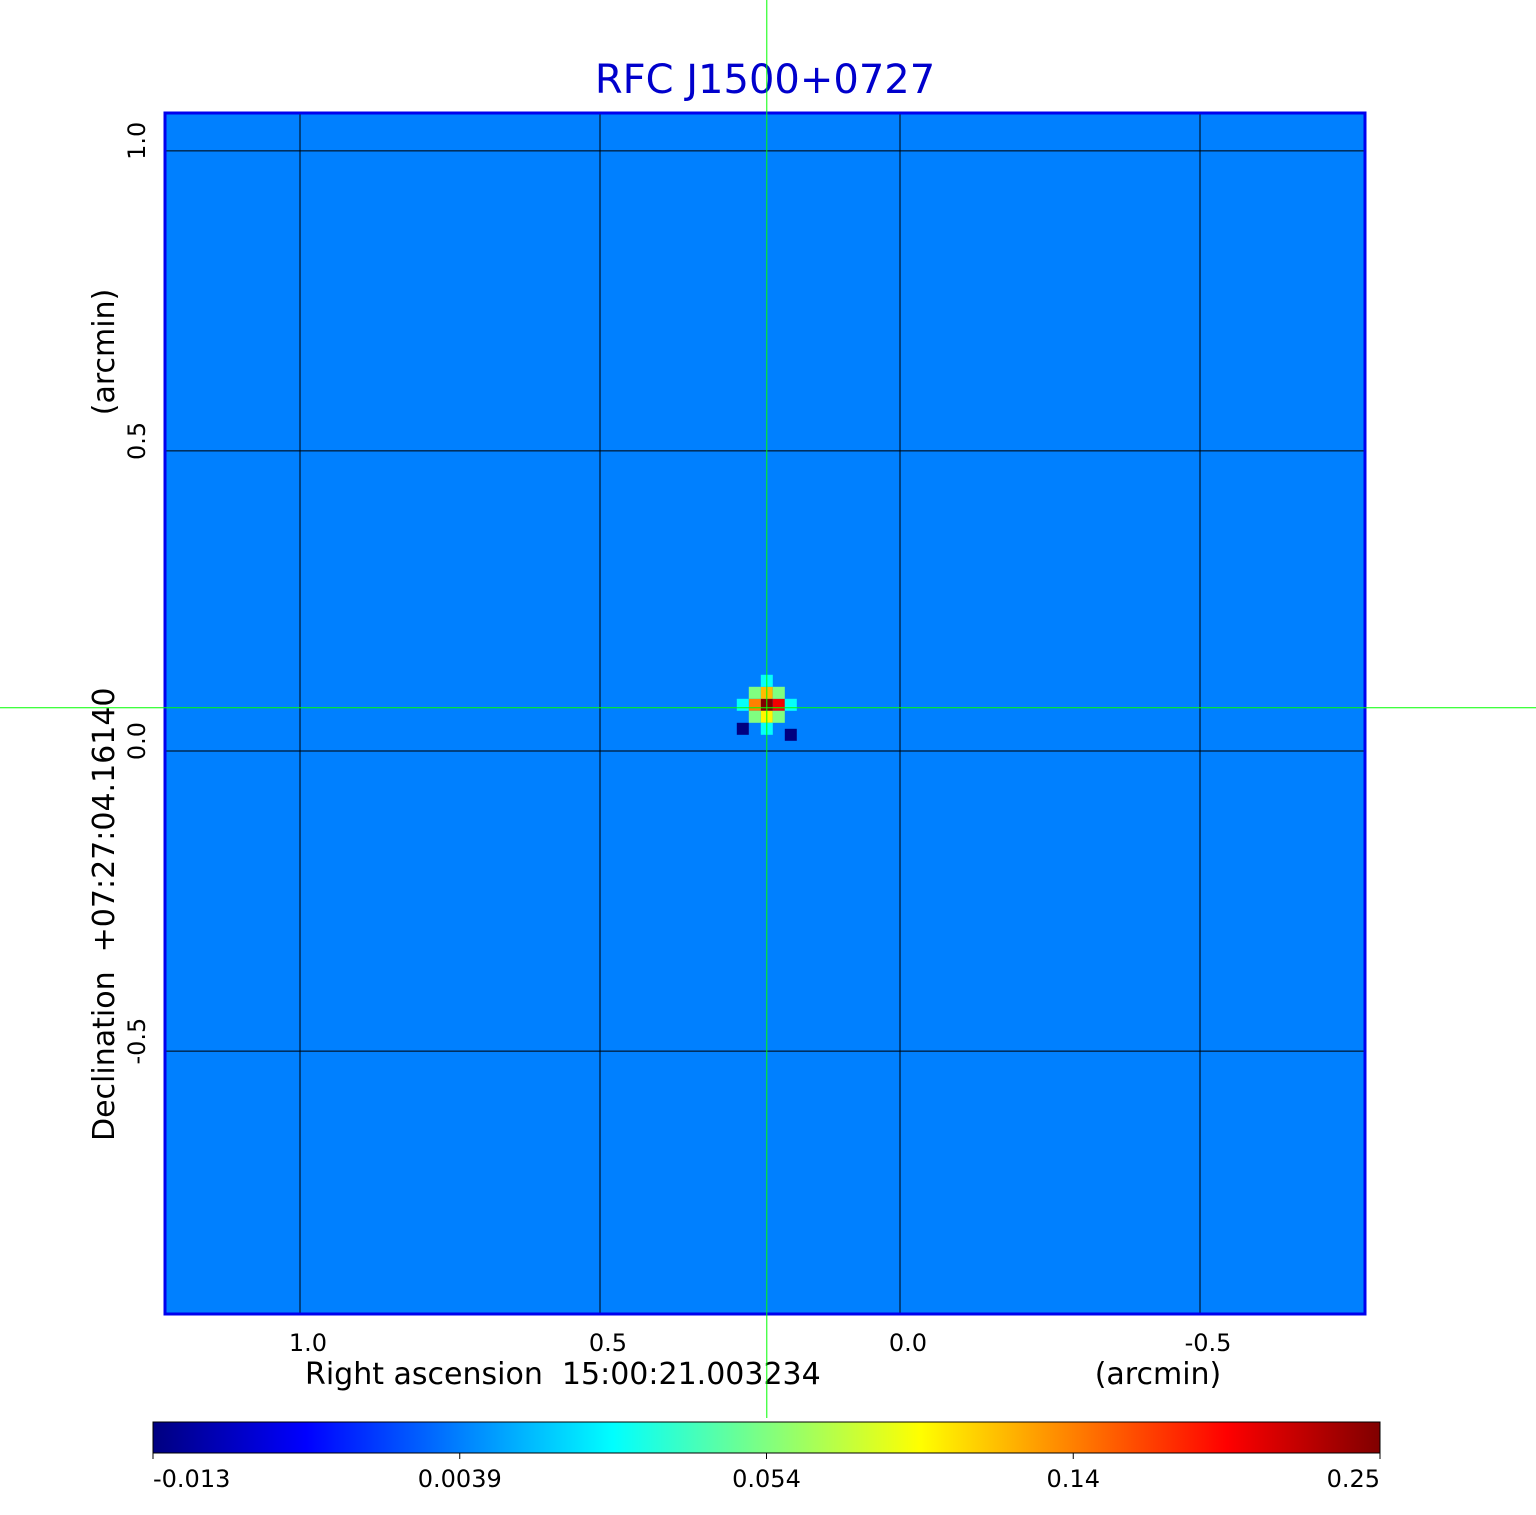 This screenshot has width=1536, height=1515. Describe the element at coordinates (765, 80) in the screenshot. I see `chart-title: RFC J1500+0727` at that location.